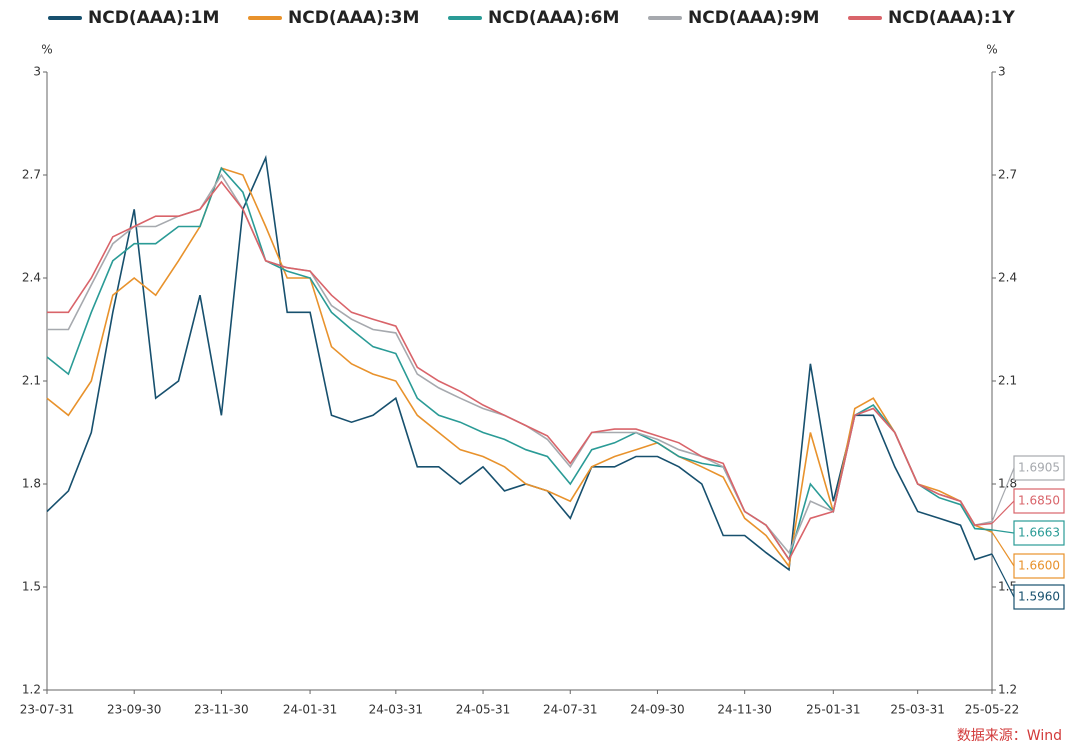 The width and height of the screenshot is (1080, 756). What do you see at coordinates (1007, 690) in the screenshot?
I see `y2-tick-label: 1.2` at bounding box center [1007, 690].